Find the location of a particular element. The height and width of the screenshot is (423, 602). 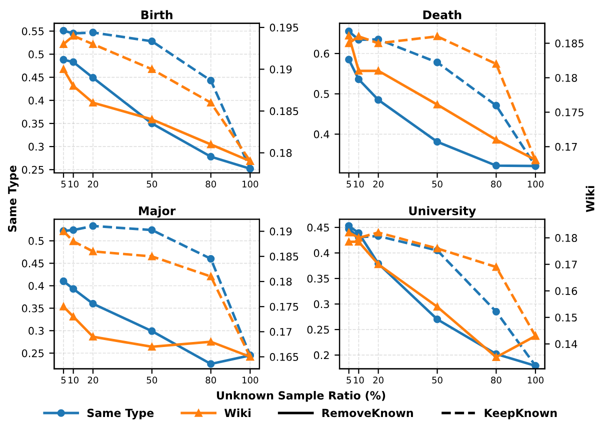

chart-title: Death is located at coordinates (442, 15).